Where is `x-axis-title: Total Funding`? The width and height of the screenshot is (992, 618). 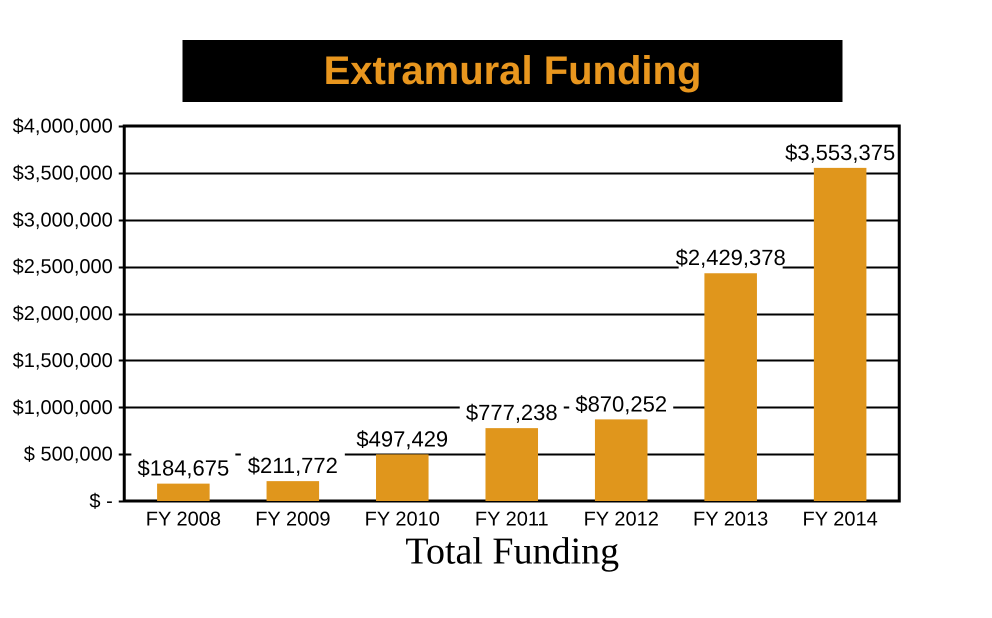
x-axis-title: Total Funding is located at coordinates (512, 551).